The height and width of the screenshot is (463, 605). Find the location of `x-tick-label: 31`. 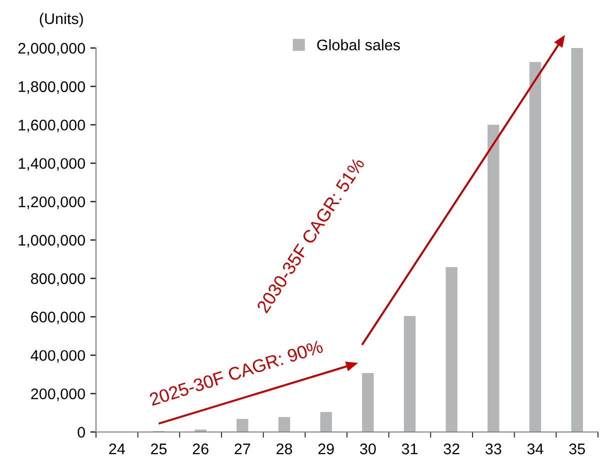

x-tick-label: 31 is located at coordinates (410, 449).